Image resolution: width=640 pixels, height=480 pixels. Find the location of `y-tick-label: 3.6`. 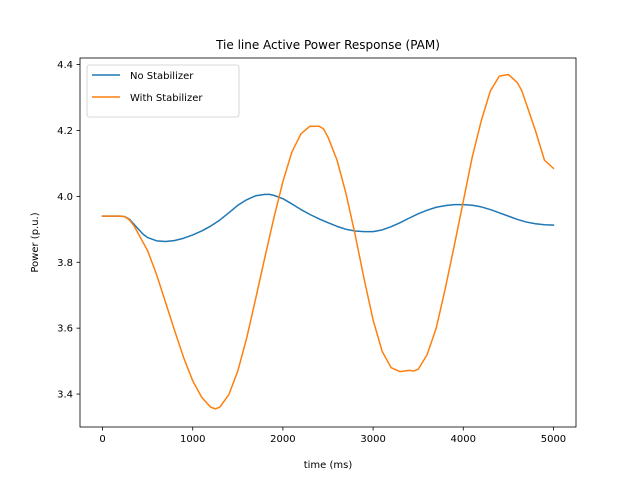

y-tick-label: 3.6 is located at coordinates (65, 329).